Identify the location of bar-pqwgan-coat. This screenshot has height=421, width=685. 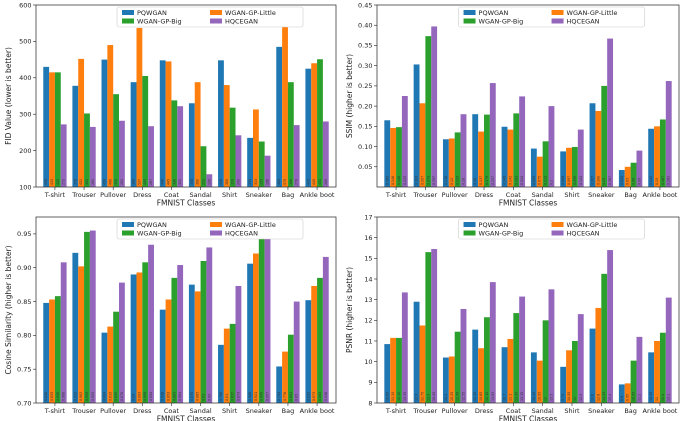
(162, 356).